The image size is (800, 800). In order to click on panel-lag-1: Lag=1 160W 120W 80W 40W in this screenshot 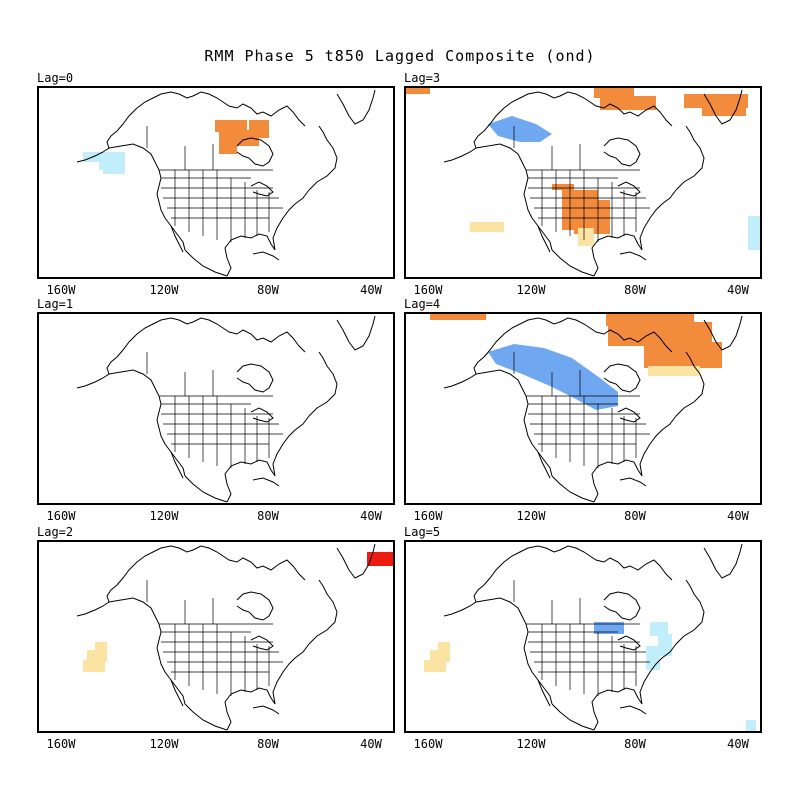, I will do `click(216, 410)`.